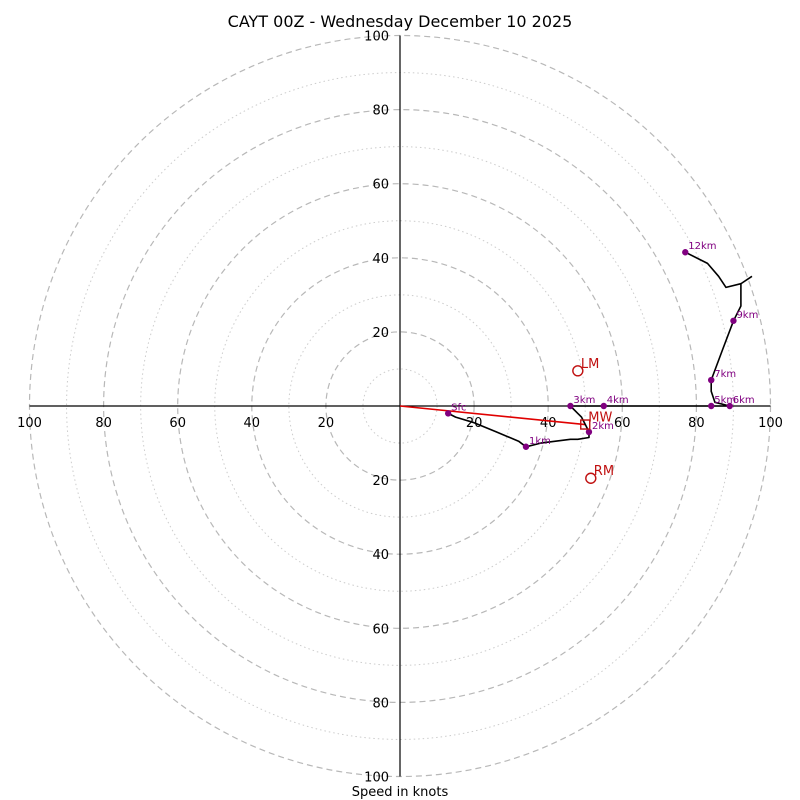 This screenshot has height=800, width=800. What do you see at coordinates (711, 406) in the screenshot?
I see `height-point-5km` at bounding box center [711, 406].